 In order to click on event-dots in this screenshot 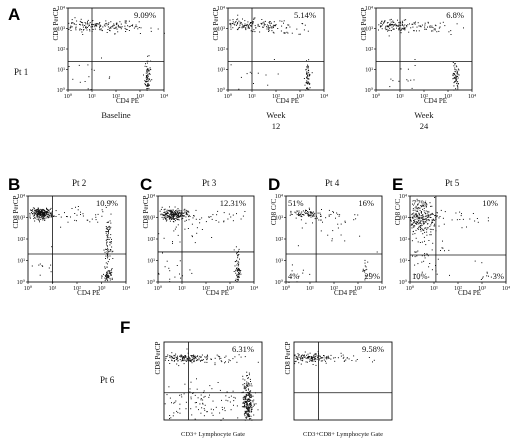, I will do `click(333, 245)`.